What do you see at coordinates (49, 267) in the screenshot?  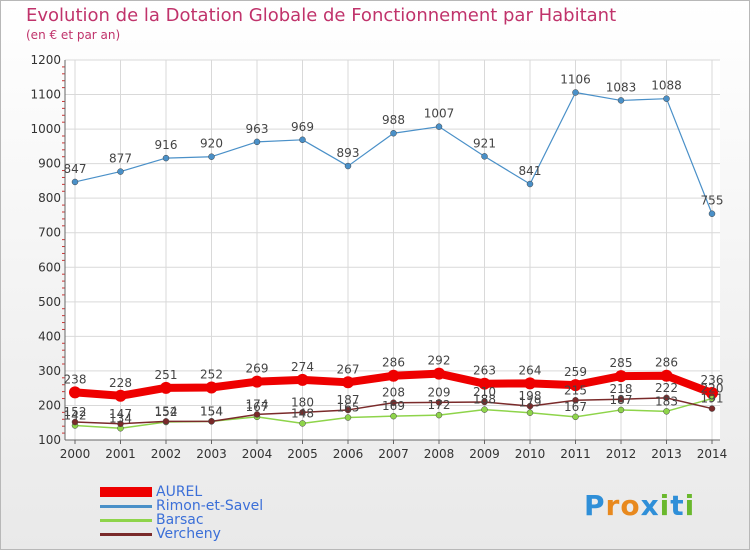 I see `y-tick-label: 600` at bounding box center [49, 267].